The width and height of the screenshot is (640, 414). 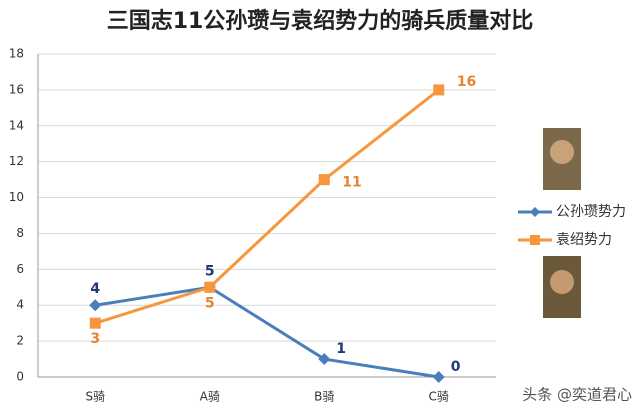 What do you see at coordinates (584, 240) in the screenshot?
I see `legend-label: 袁绍势力` at bounding box center [584, 240].